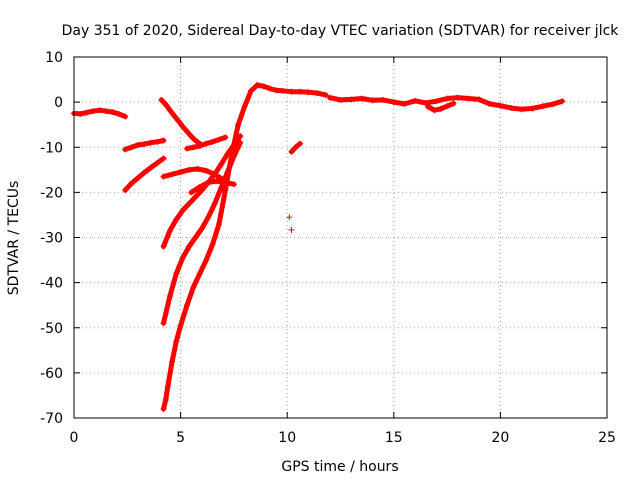 This screenshot has height=480, width=640. I want to click on x-tick-label: 25, so click(607, 438).